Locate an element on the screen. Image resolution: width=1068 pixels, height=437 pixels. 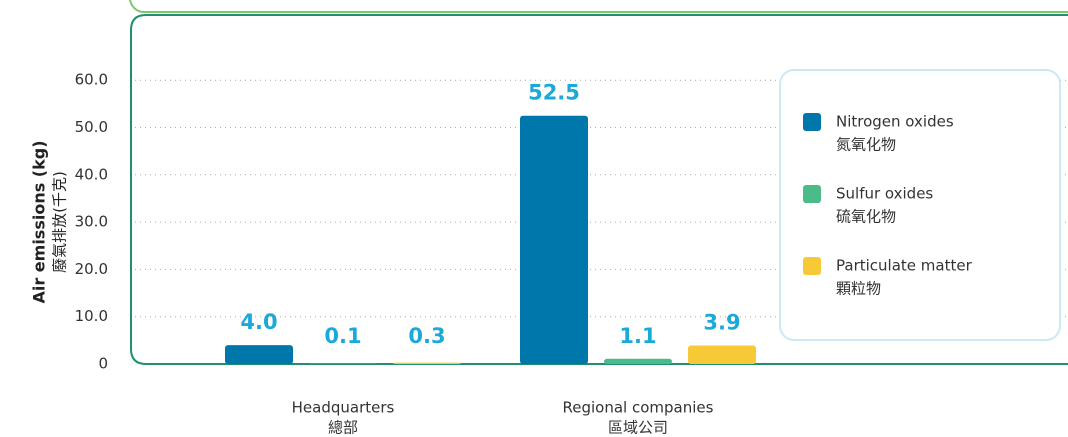
y-axis-label: Air emissions (kg) is located at coordinates (39, 221).